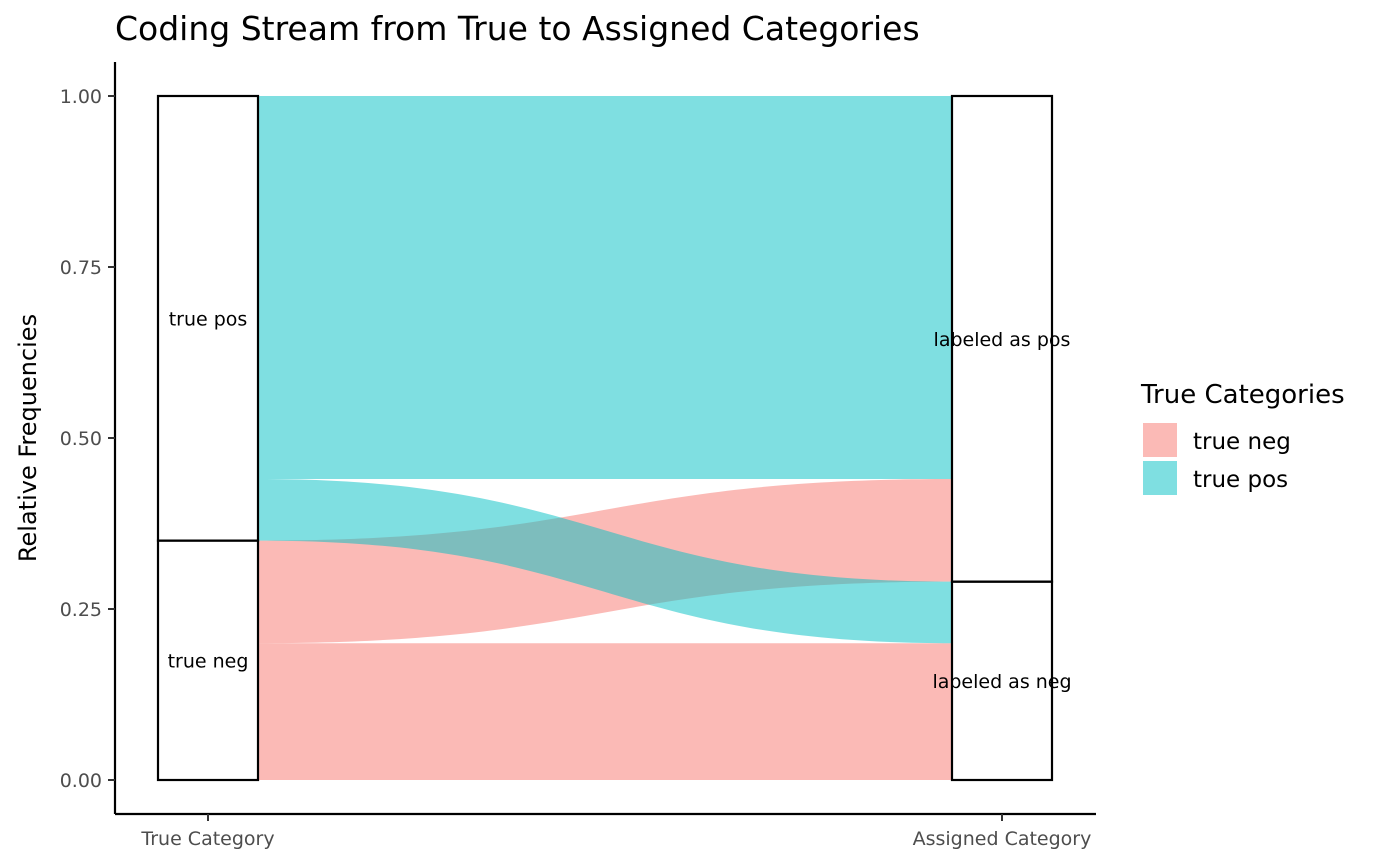 This screenshot has height=865, width=1400. What do you see at coordinates (1242, 395) in the screenshot?
I see `legend-title: True Categories` at bounding box center [1242, 395].